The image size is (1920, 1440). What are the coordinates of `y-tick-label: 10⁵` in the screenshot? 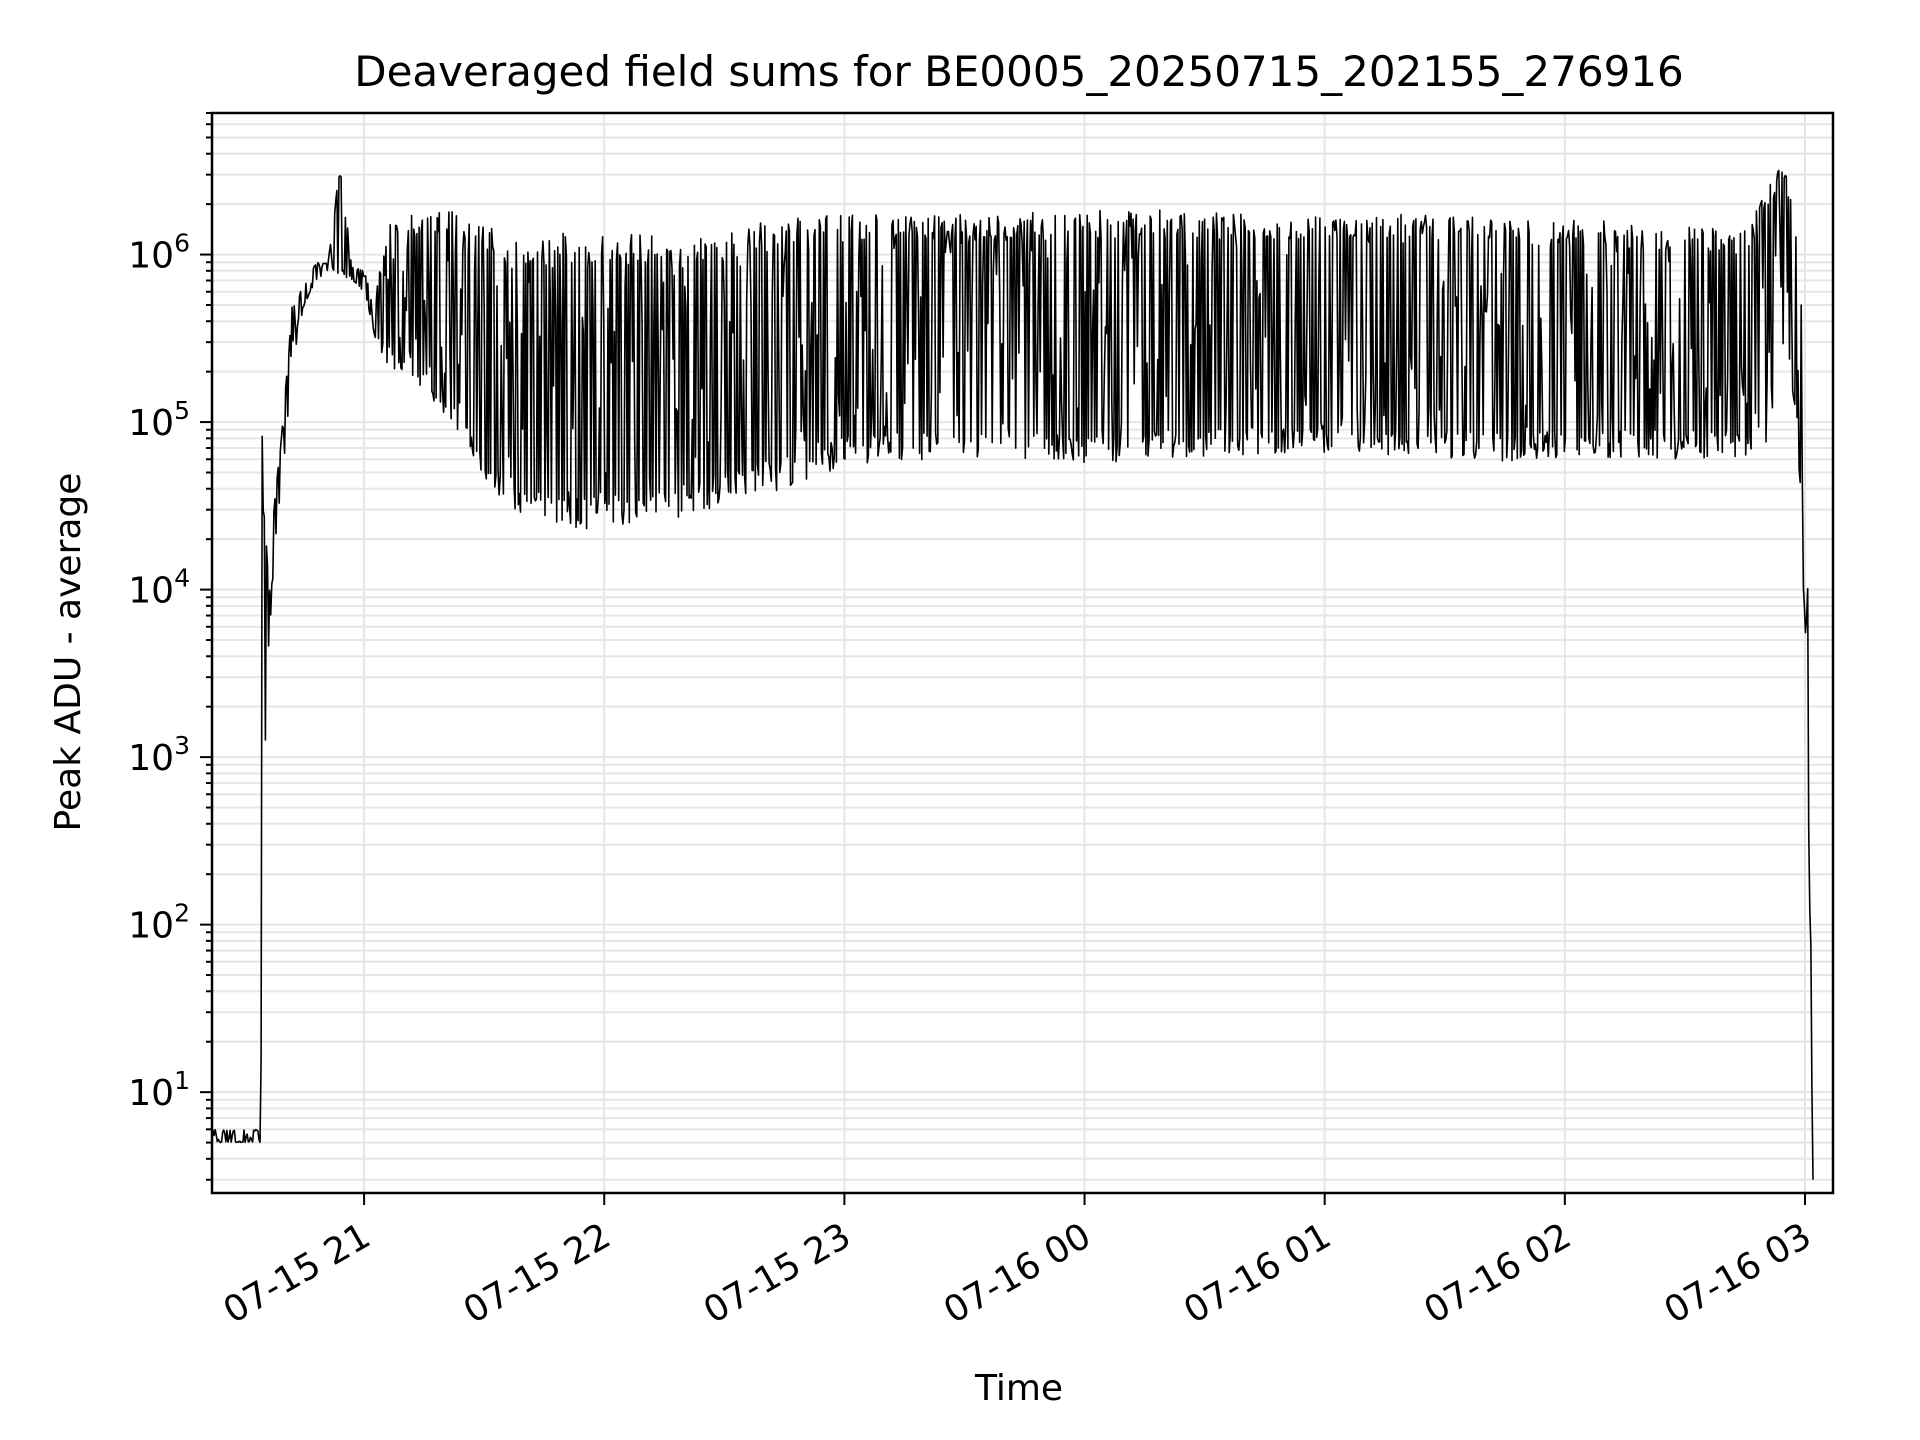 It's located at (159, 420).